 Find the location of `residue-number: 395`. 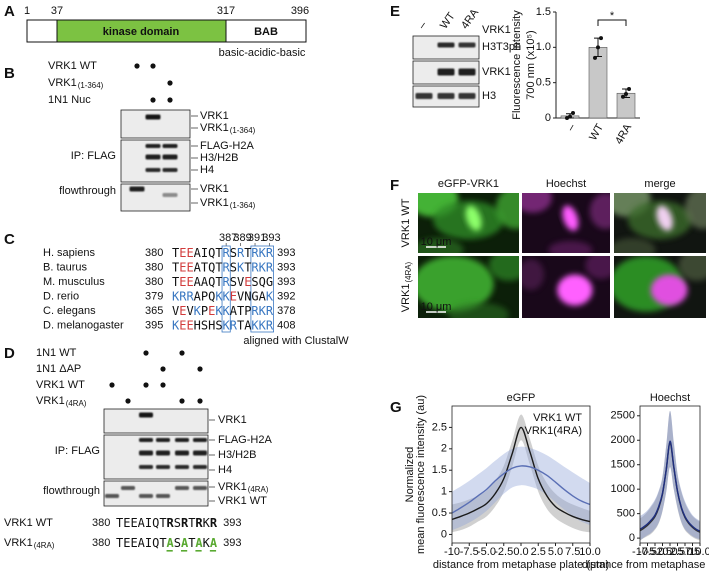

residue-number: 395 is located at coordinates (154, 325).